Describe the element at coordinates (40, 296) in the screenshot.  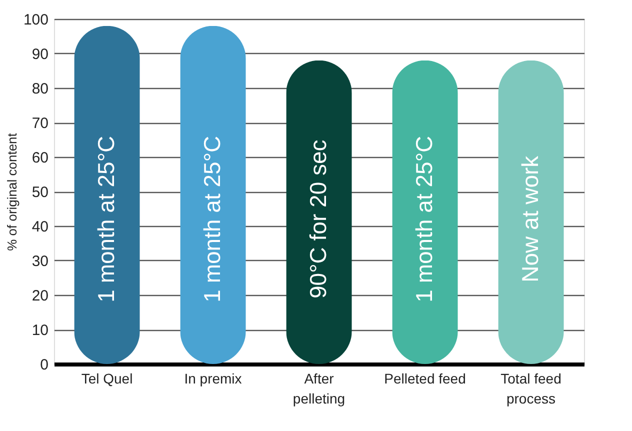
I see `y-tick-label: 20` at that location.